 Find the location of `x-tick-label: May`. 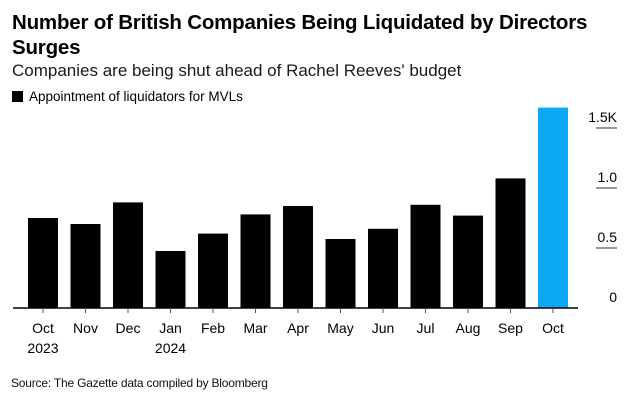

x-tick-label: May is located at coordinates (340, 328).